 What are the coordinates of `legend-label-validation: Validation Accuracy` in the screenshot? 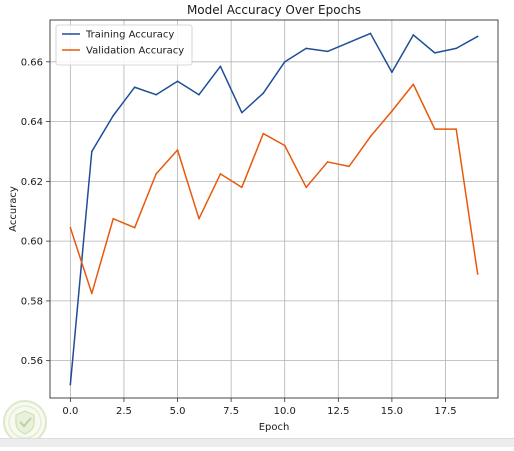 It's located at (135, 51).